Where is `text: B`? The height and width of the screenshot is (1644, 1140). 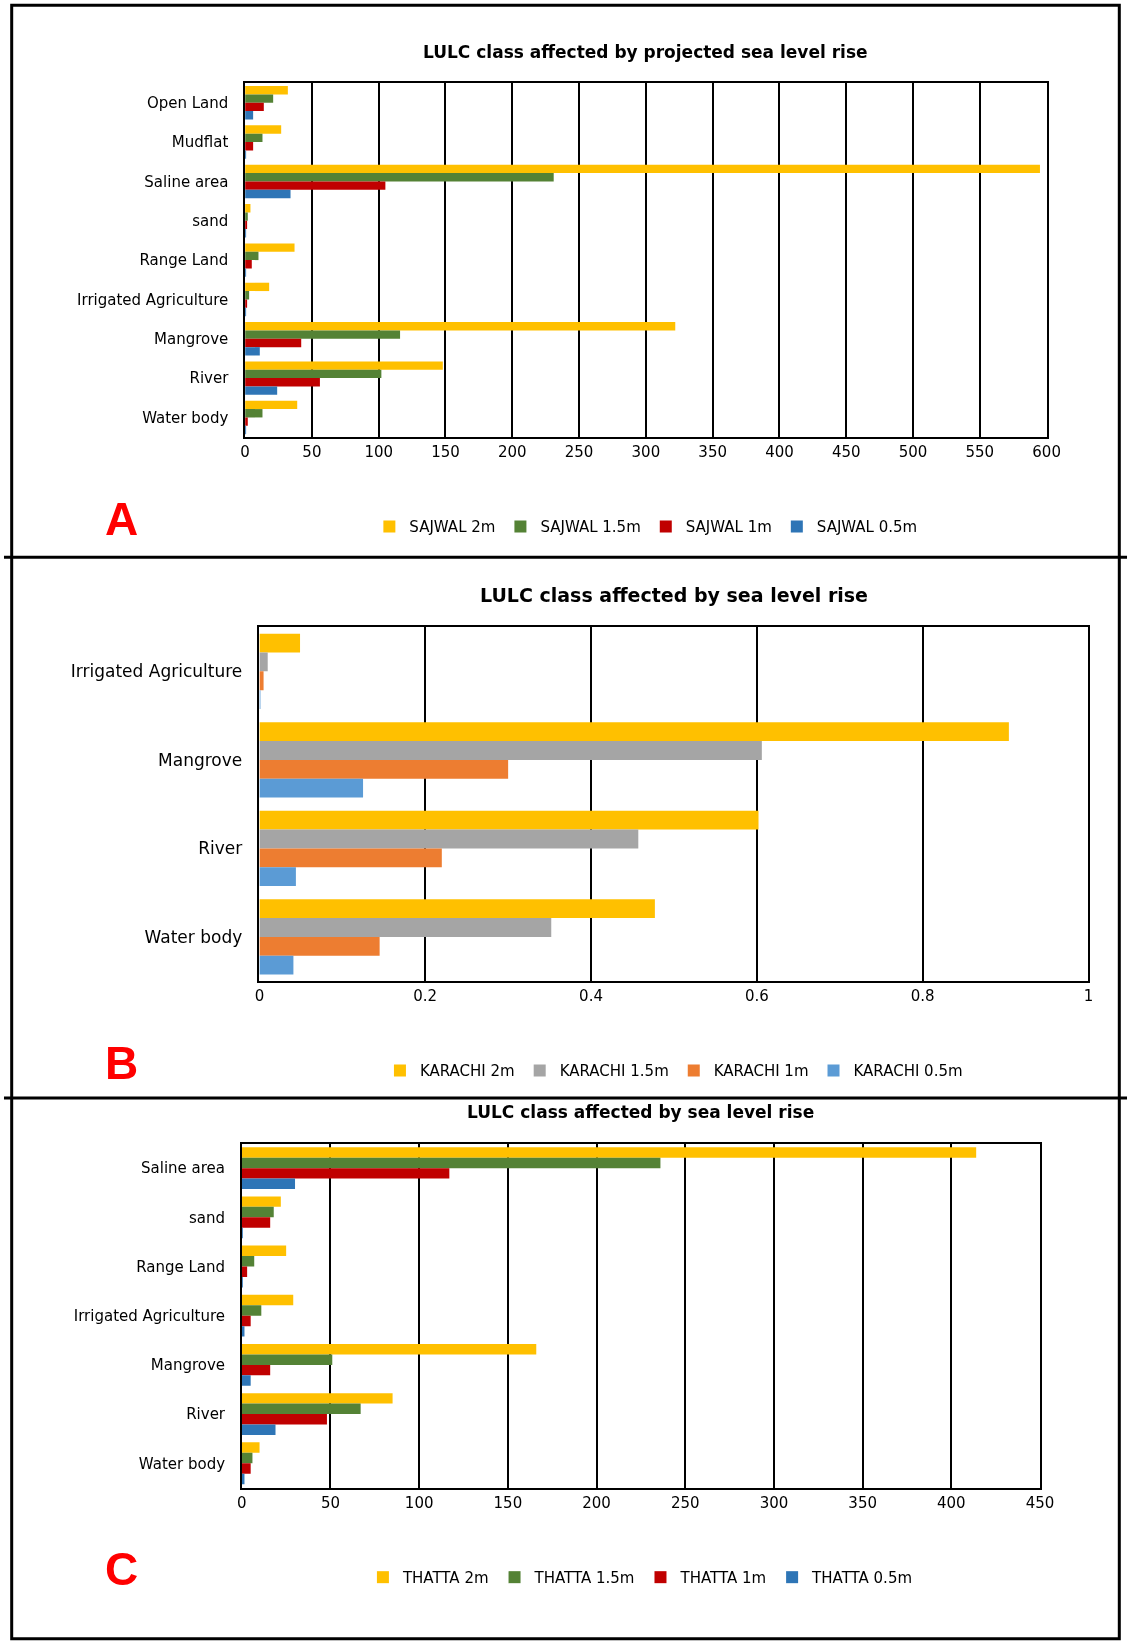
text: B is located at coordinates (122, 1063).